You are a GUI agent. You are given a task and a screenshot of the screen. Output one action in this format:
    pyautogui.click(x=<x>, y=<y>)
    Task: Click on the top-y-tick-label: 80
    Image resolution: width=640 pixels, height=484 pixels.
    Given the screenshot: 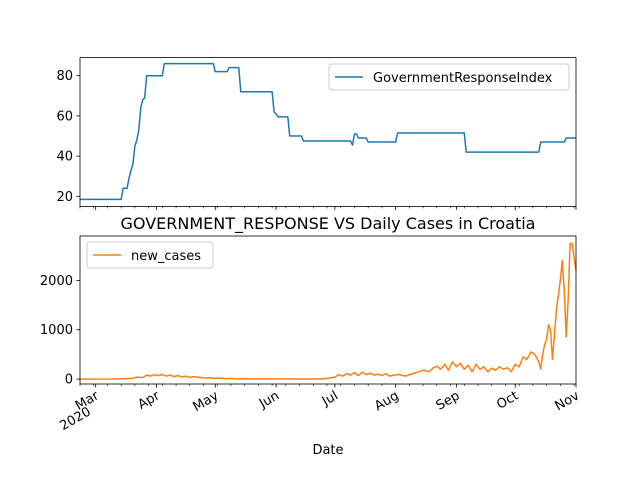 What is the action you would take?
    pyautogui.click(x=64, y=76)
    